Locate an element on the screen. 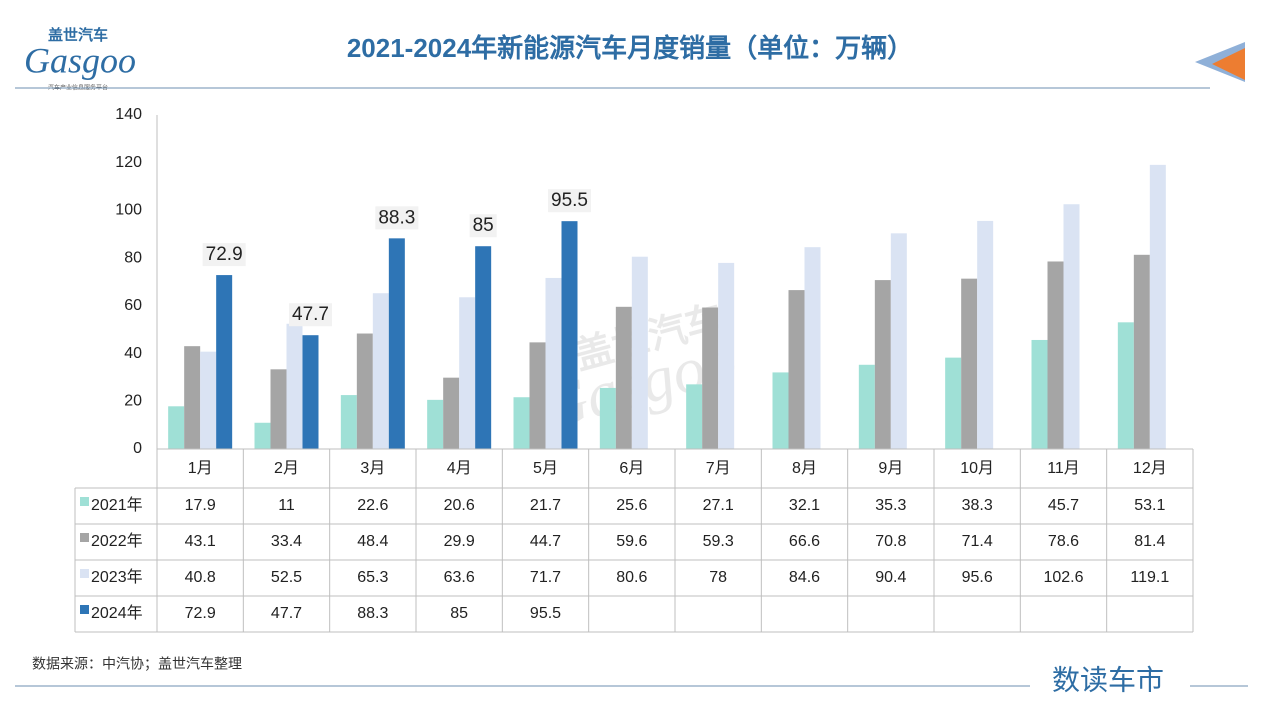  x-tick-label: 9月 is located at coordinates (890, 468).